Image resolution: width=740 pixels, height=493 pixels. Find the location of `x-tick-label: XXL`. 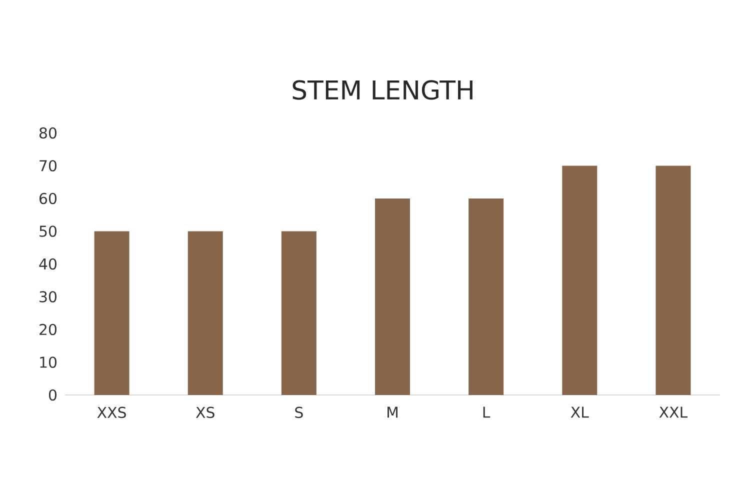

x-tick-label: XXL is located at coordinates (673, 412).